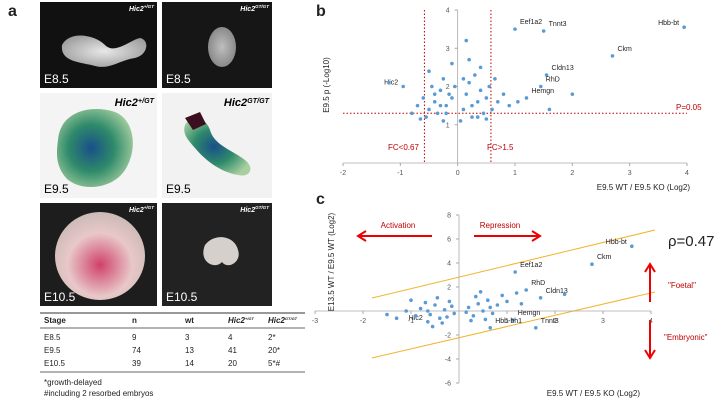 Image resolution: width=714 pixels, height=405 pixels. What do you see at coordinates (513, 325) in the screenshot?
I see `band-line` at bounding box center [513, 325].